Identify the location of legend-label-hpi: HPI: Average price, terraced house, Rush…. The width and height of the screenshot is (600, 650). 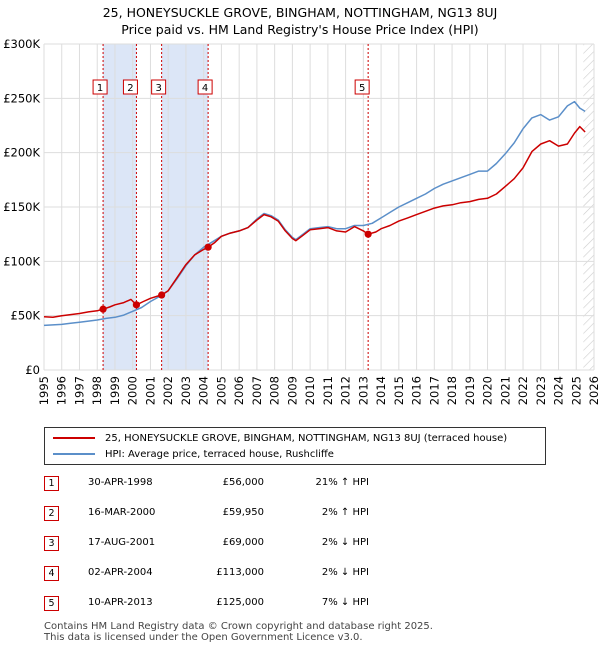
(219, 454).